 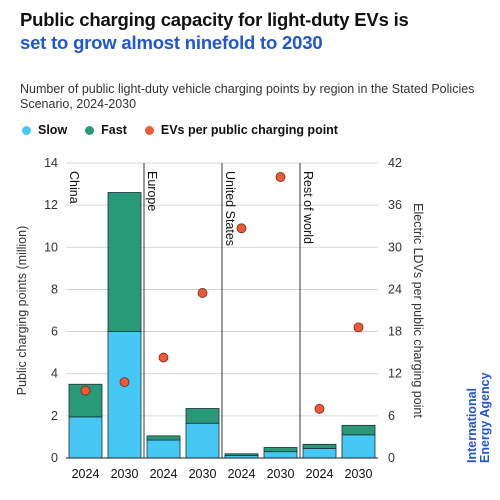 What do you see at coordinates (54, 416) in the screenshot?
I see `y-tick-label: 2` at bounding box center [54, 416].